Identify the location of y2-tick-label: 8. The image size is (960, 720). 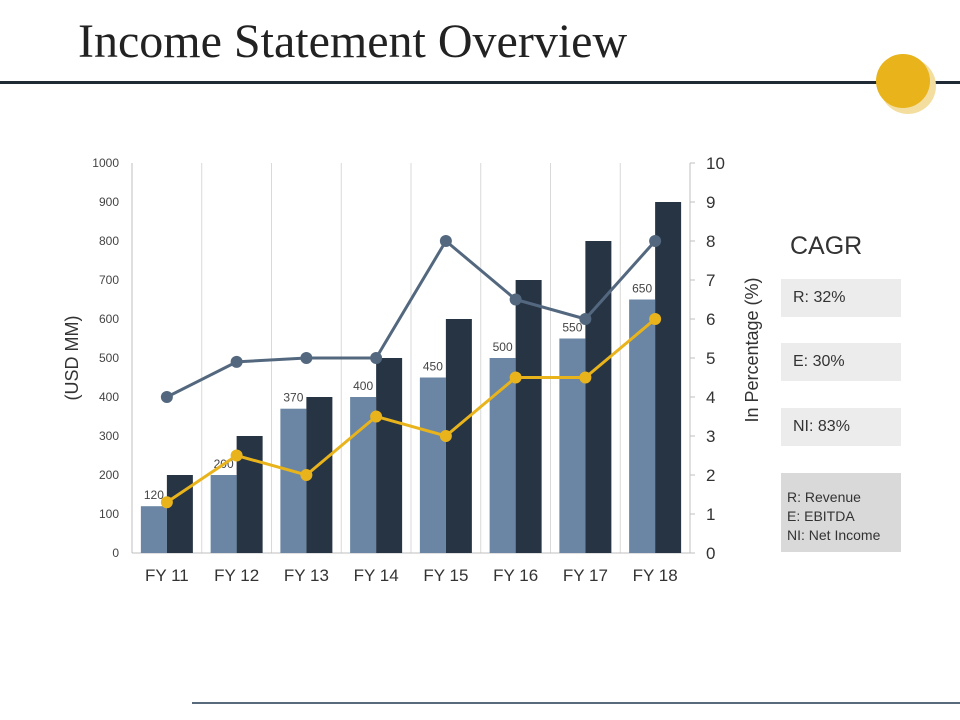
(710, 241).